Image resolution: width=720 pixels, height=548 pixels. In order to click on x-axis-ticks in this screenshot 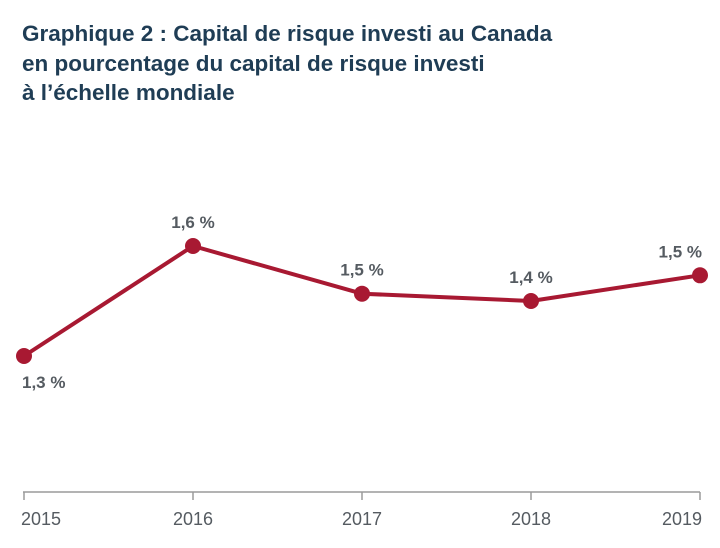, I will do `click(362, 496)`.